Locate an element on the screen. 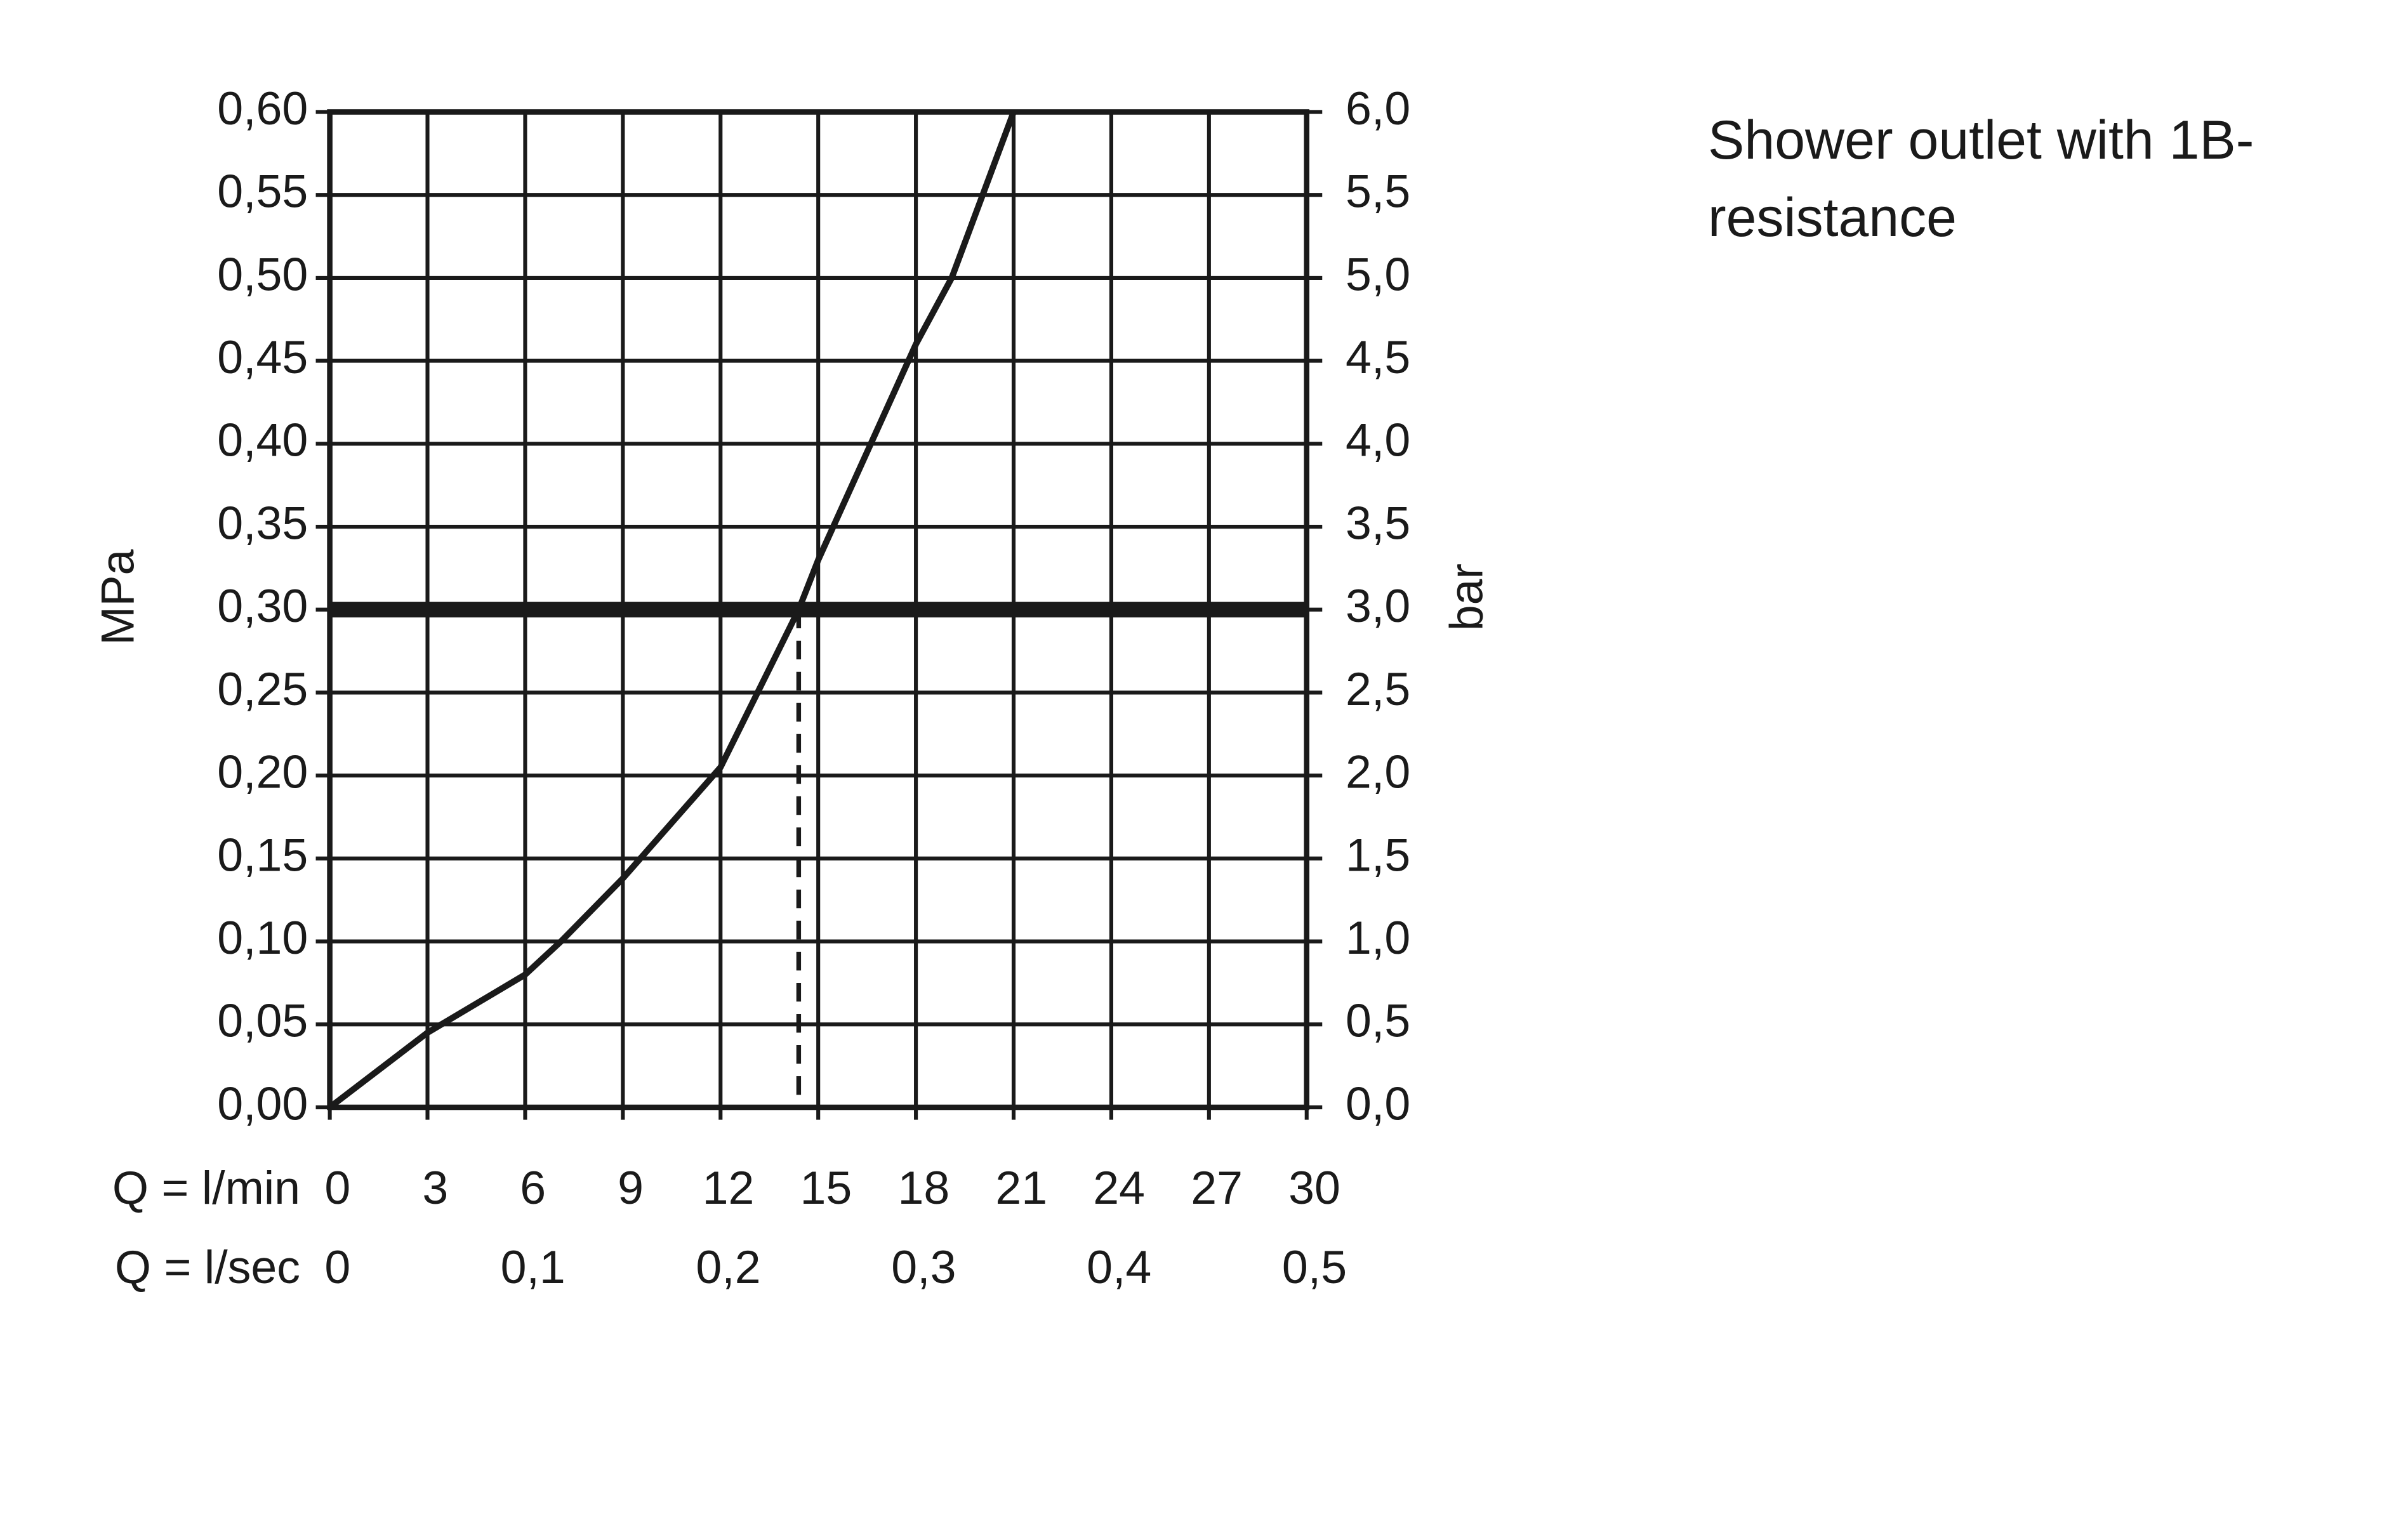 The width and height of the screenshot is (2408, 1535). y-tick-label: 0,45 is located at coordinates (262, 357).